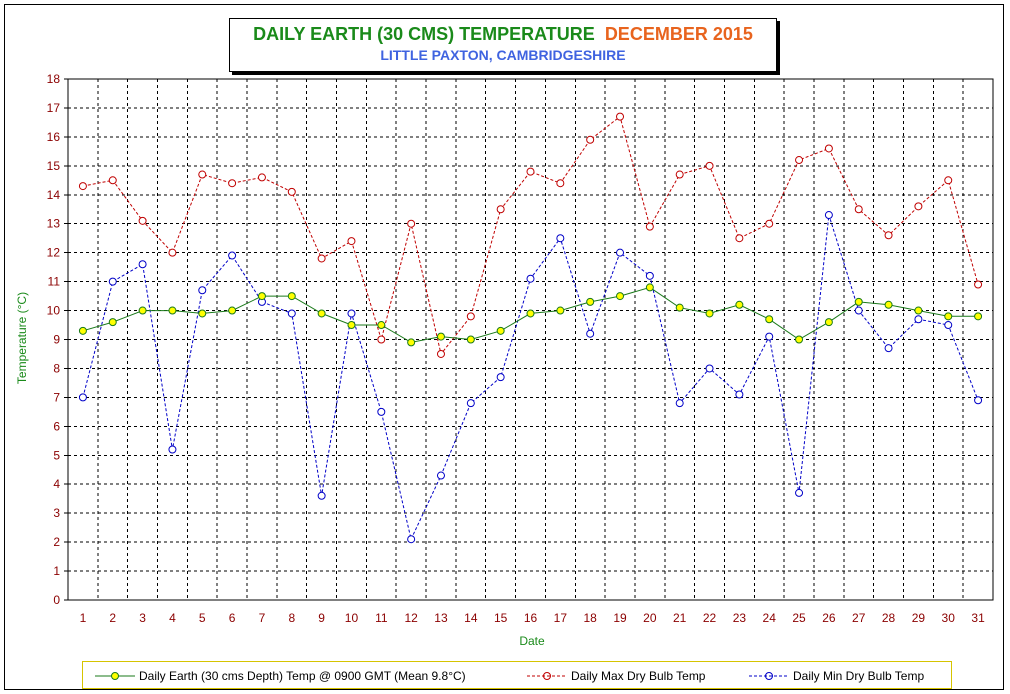  What do you see at coordinates (949, 618) in the screenshot?
I see `x-tick-label: 30` at bounding box center [949, 618].